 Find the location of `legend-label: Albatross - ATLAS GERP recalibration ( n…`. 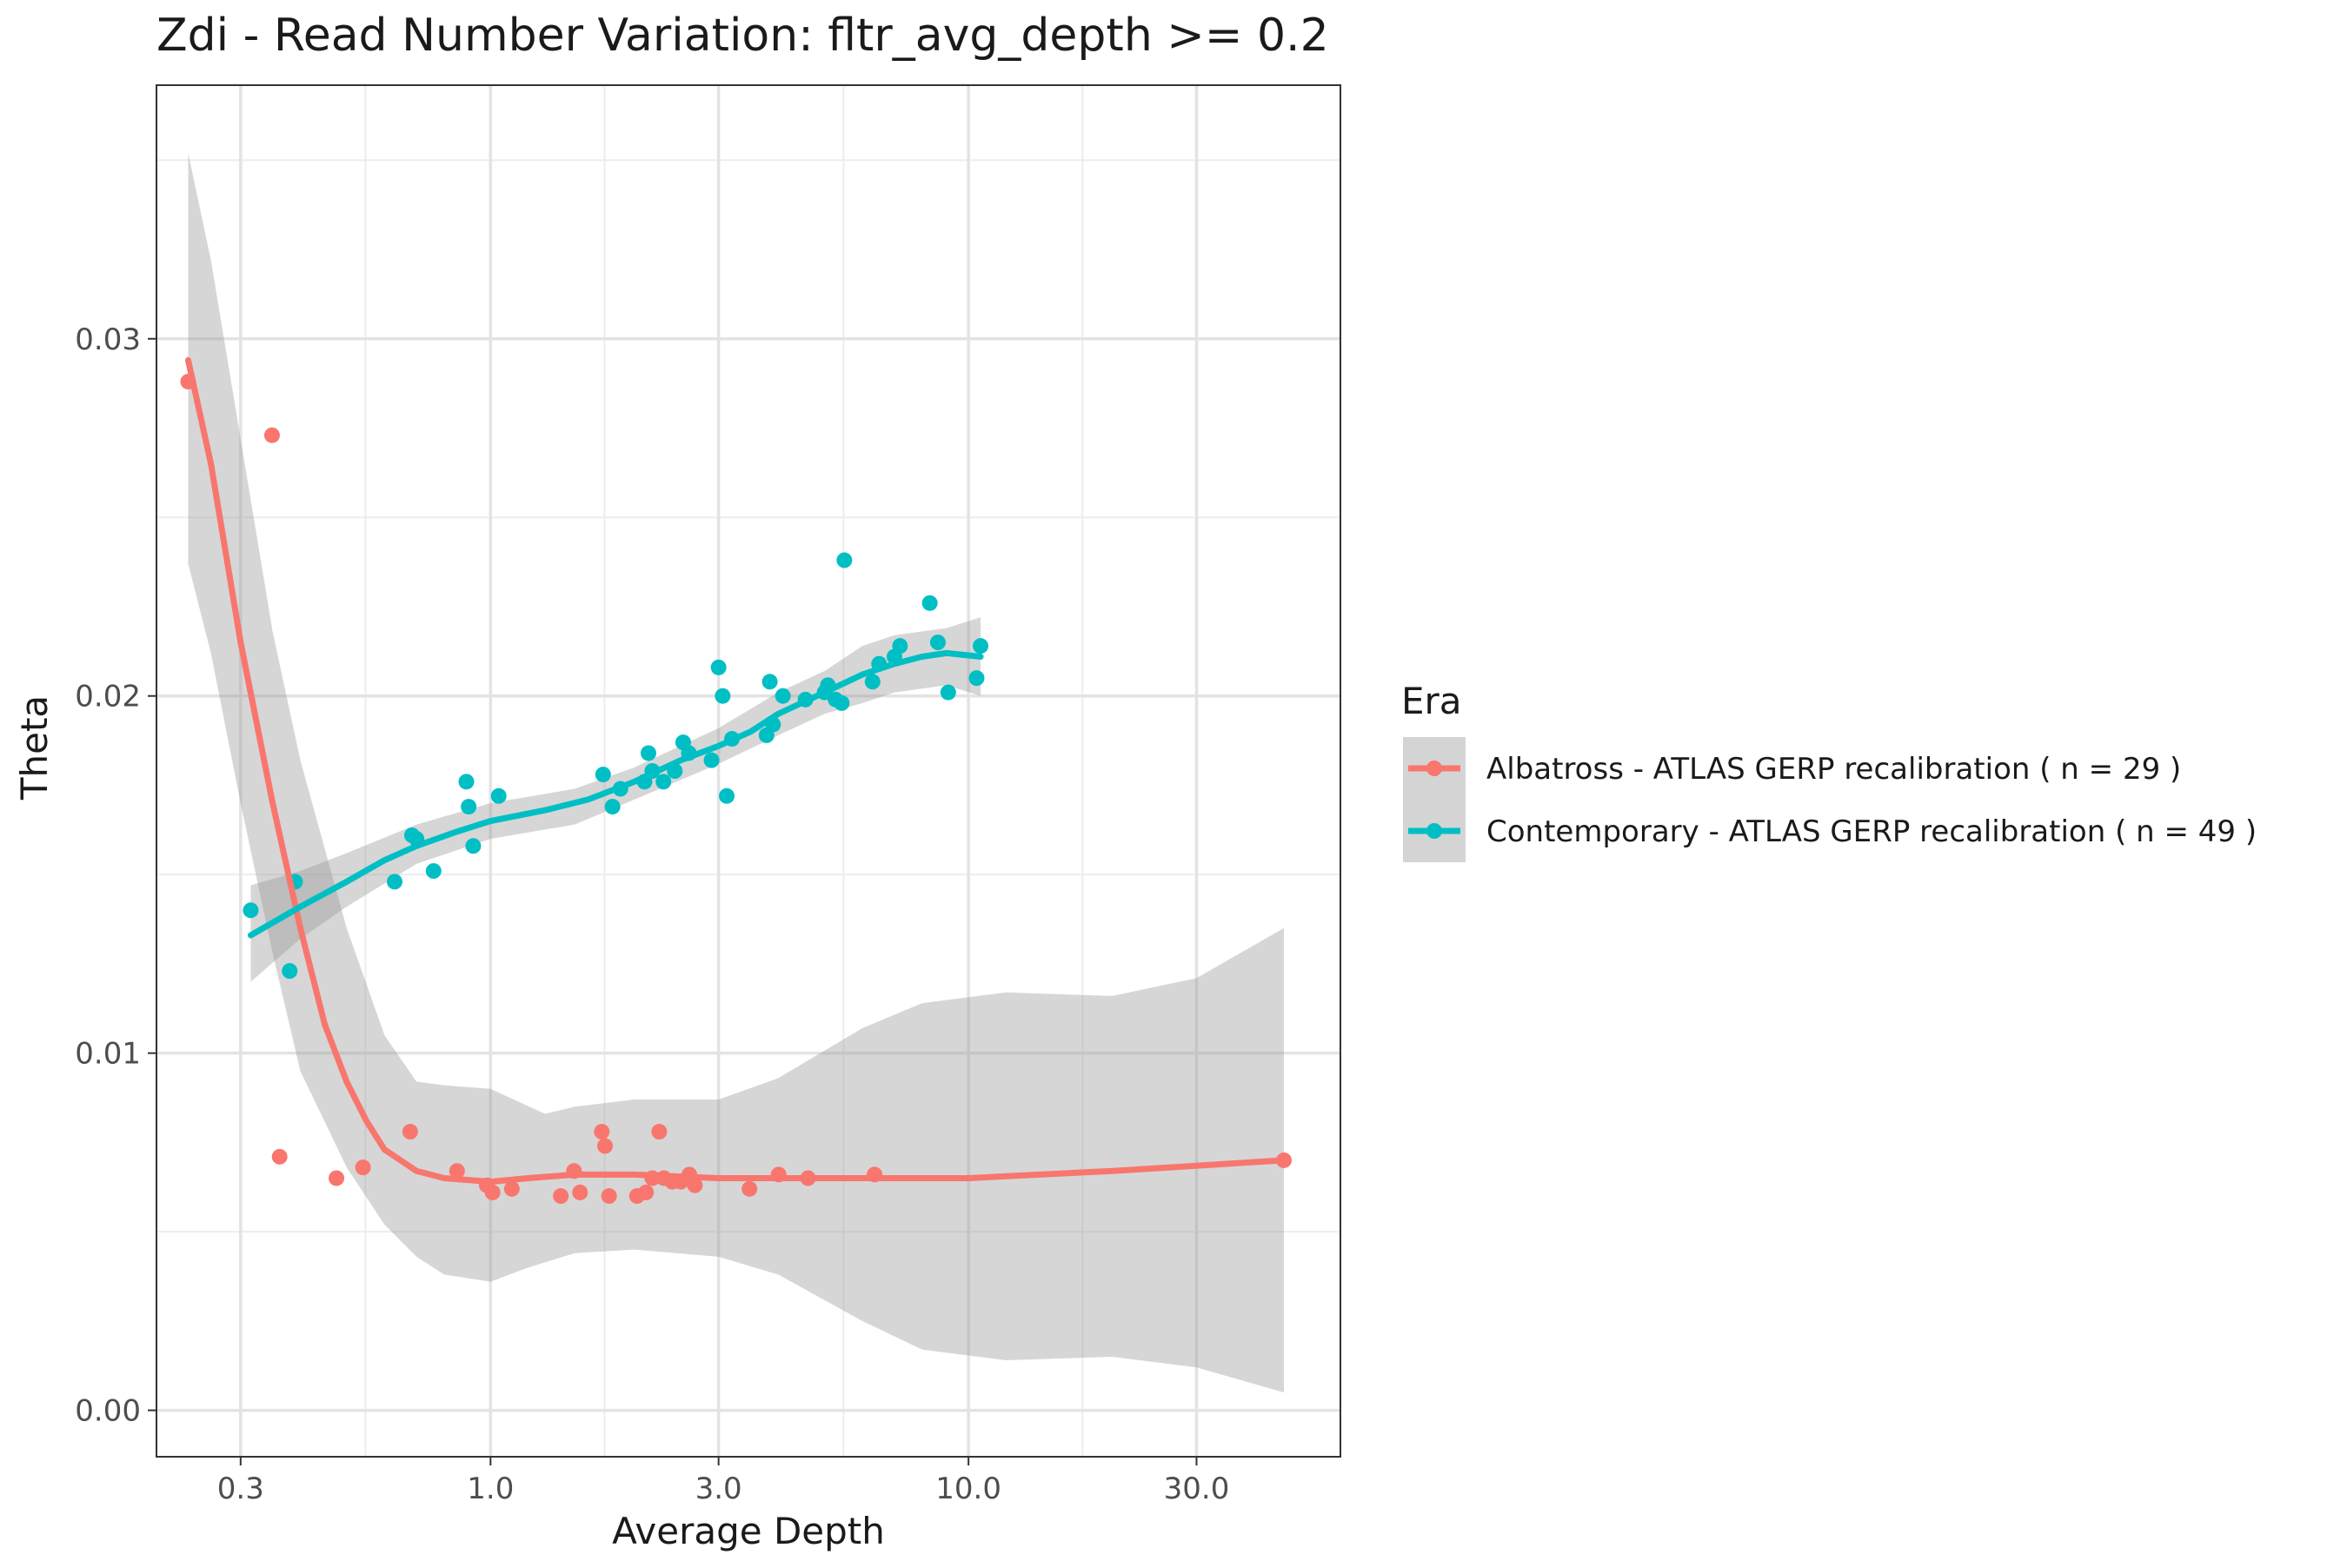

legend-label: Albatross - ATLAS GERP recalibration ( n… is located at coordinates (1834, 769).